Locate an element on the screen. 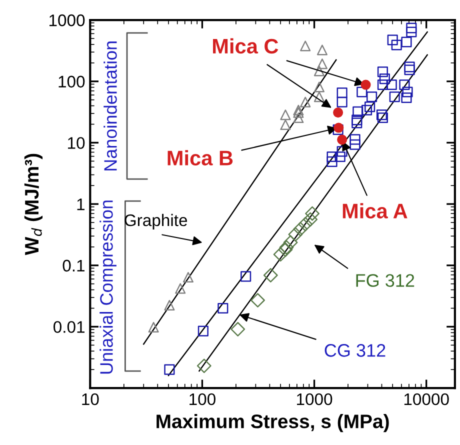  y-tick-label: 0.1 is located at coordinates (73, 266).